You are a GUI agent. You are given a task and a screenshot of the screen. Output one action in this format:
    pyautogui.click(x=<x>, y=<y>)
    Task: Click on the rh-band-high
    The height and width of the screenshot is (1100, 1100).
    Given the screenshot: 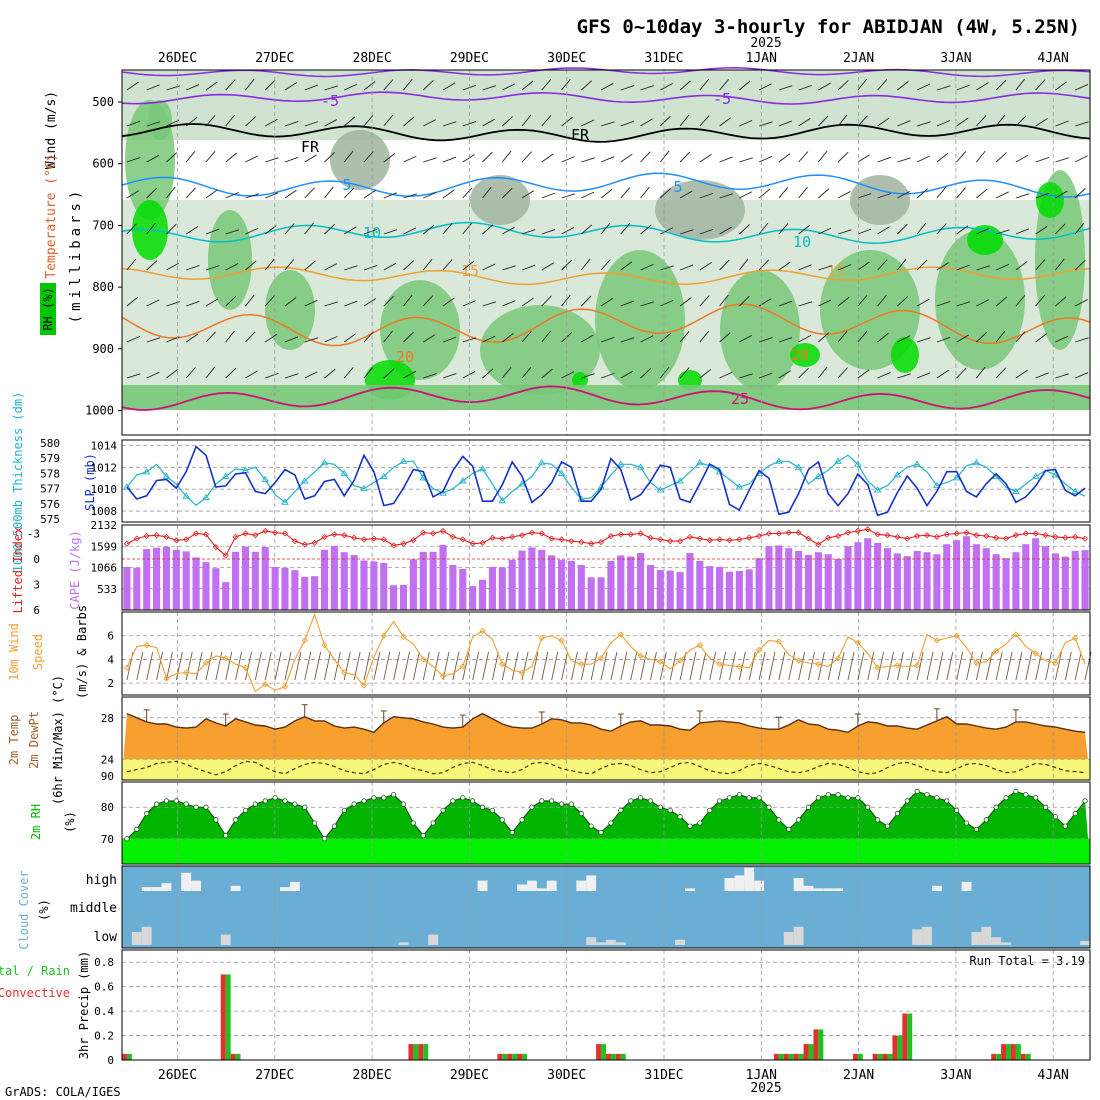 What is the action you would take?
    pyautogui.click(x=606, y=105)
    